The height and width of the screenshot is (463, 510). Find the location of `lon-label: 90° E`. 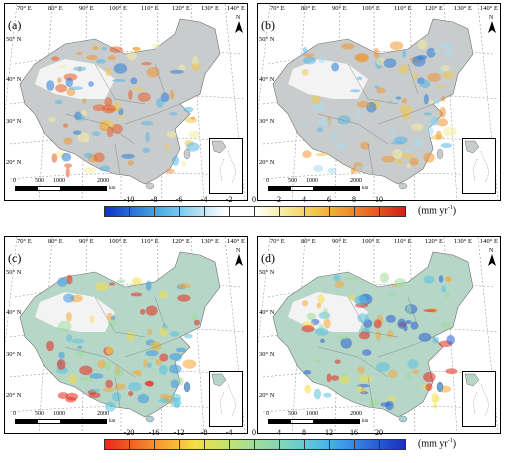

lon-label: 90° E is located at coordinates (339, 8).